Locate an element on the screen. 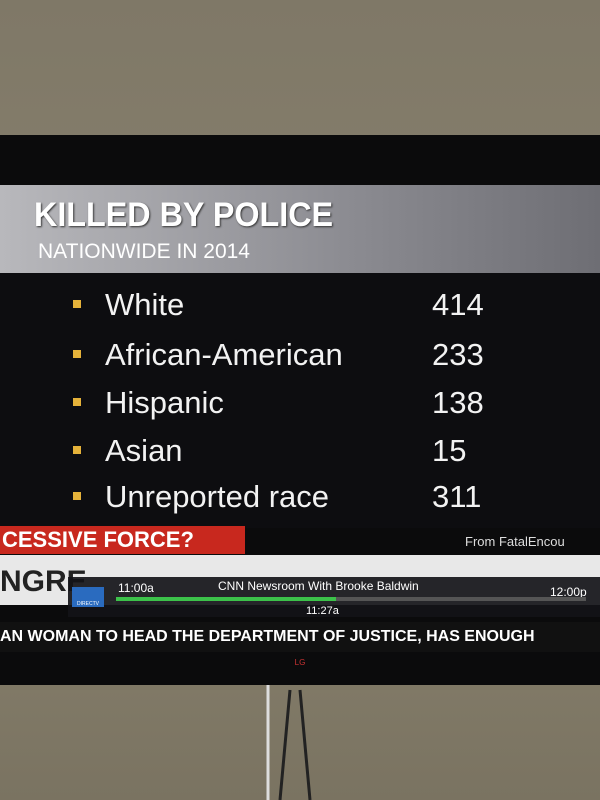 This screenshot has height=800, width=600. item-value: 414 is located at coordinates (458, 304).